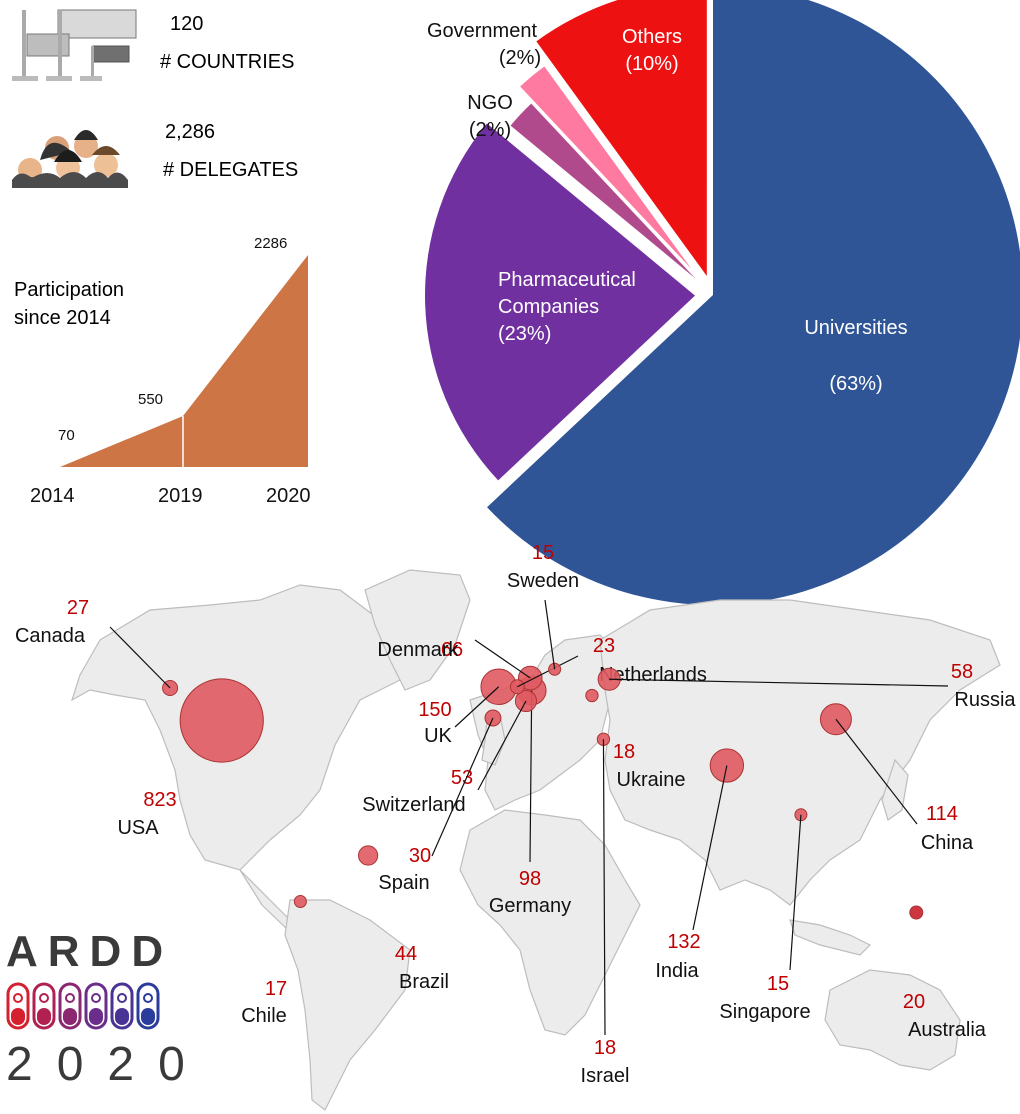 The image size is (1020, 1114). I want to click on bubble-value: 98, so click(530, 879).